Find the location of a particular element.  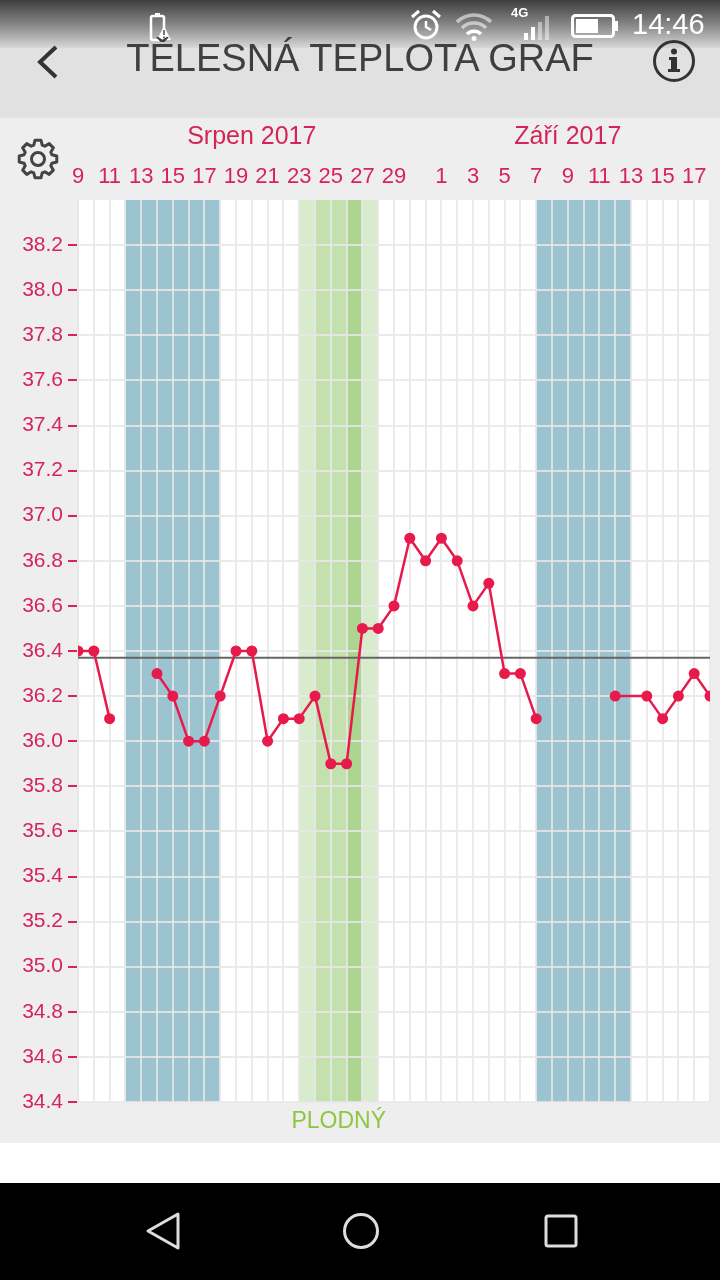

y-tick-label: 37.2 is located at coordinates (42, 469).